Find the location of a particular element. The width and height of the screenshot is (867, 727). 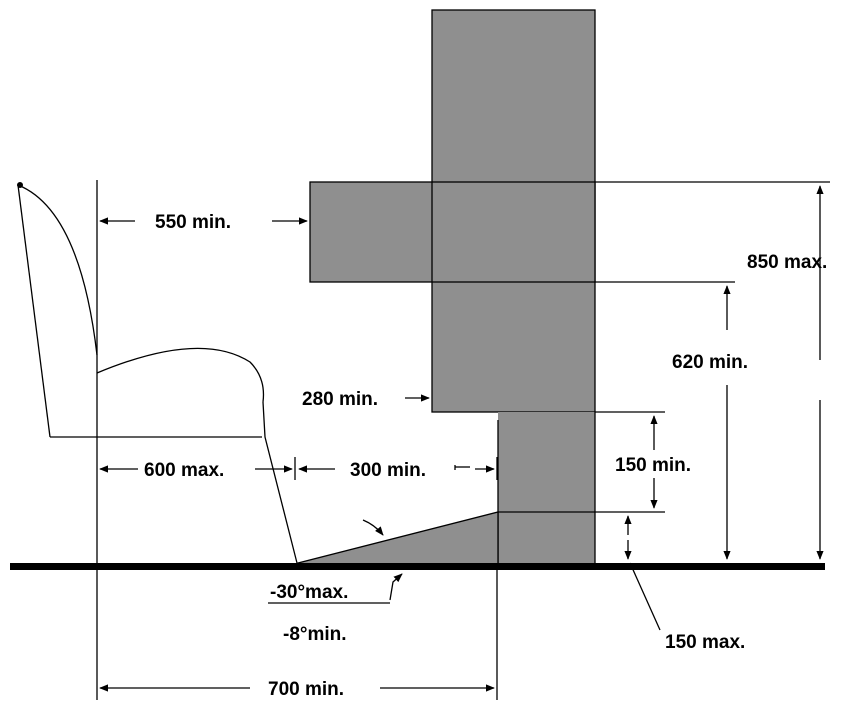

label-700-min: 700 min. is located at coordinates (306, 689).